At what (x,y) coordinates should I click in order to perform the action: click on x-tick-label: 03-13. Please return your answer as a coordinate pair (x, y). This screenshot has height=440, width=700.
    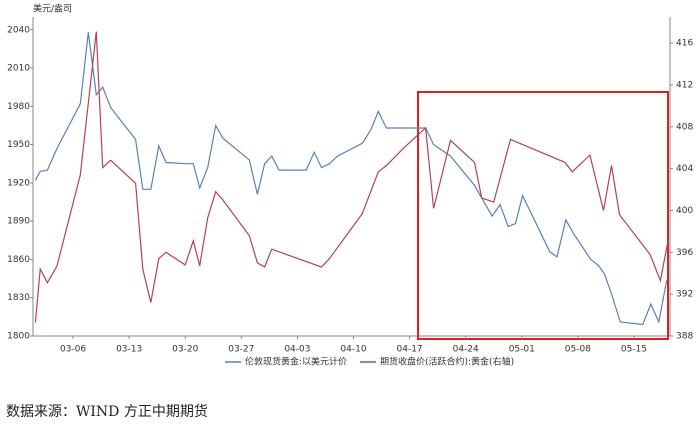
    Looking at the image, I should click on (129, 350).